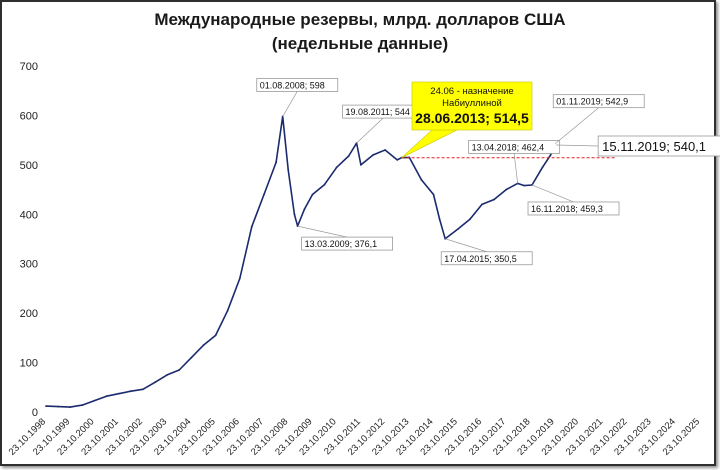 The image size is (720, 470). Describe the element at coordinates (29, 364) in the screenshot. I see `y-tick-label: 100` at that location.